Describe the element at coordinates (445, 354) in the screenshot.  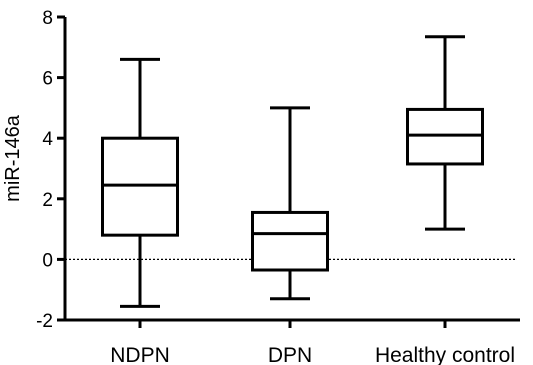
I see `x-tick-label: Healthy control` at that location.